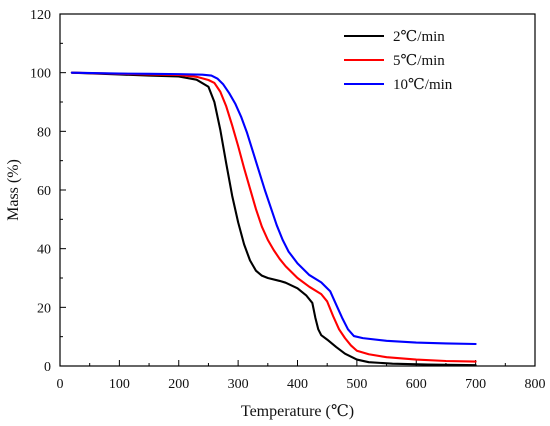 This screenshot has height=426, width=550. What do you see at coordinates (44, 250) in the screenshot?
I see `y-tick-label: 40` at bounding box center [44, 250].